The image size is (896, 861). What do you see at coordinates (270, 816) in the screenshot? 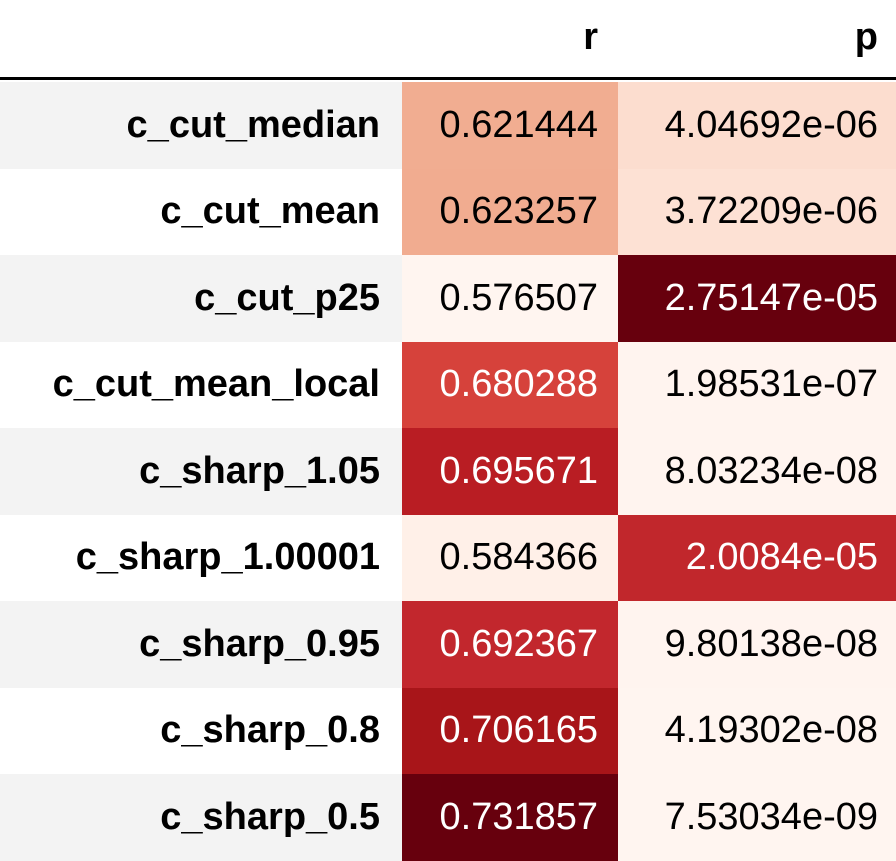
I see `row-label: c_sharp_0.5` at bounding box center [270, 816].